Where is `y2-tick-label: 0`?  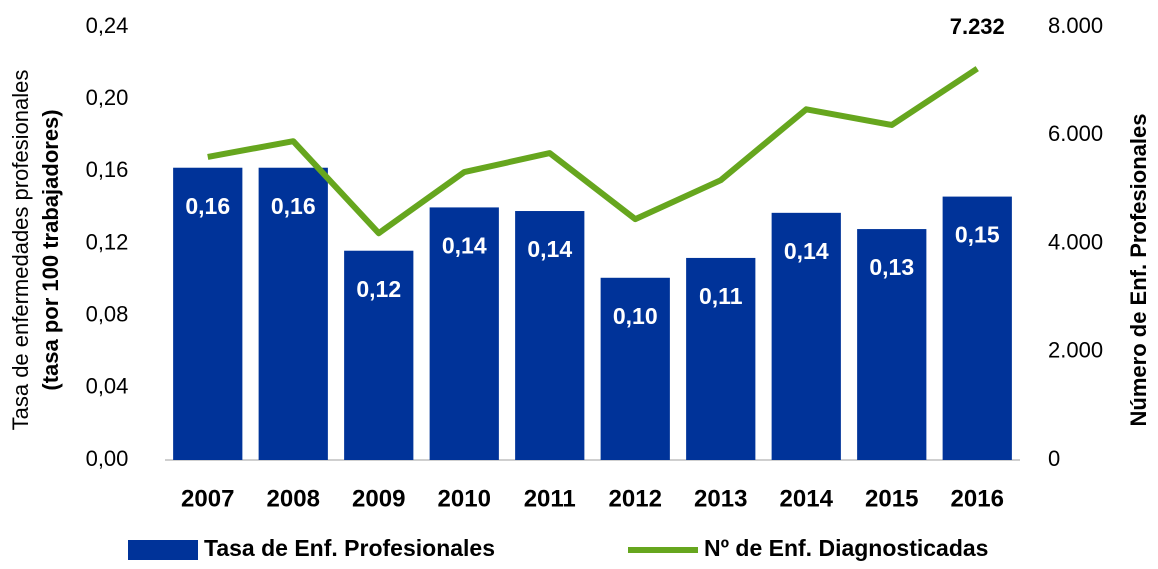
y2-tick-label: 0 is located at coordinates (1054, 458).